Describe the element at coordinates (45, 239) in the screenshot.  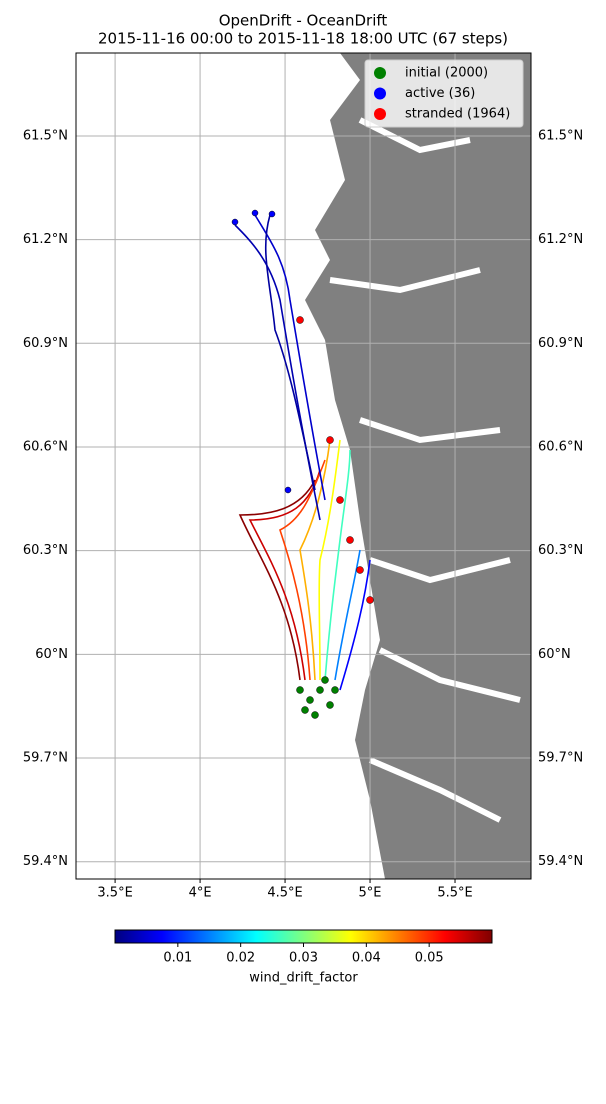
I see `y-tick-label: 61.2°N` at that location.